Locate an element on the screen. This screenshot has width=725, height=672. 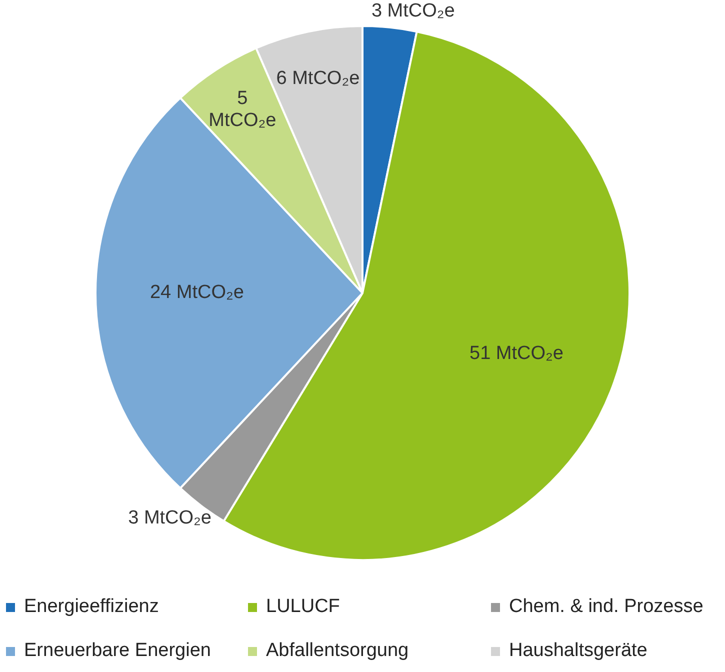
legend-label: LULUCF is located at coordinates (303, 607).